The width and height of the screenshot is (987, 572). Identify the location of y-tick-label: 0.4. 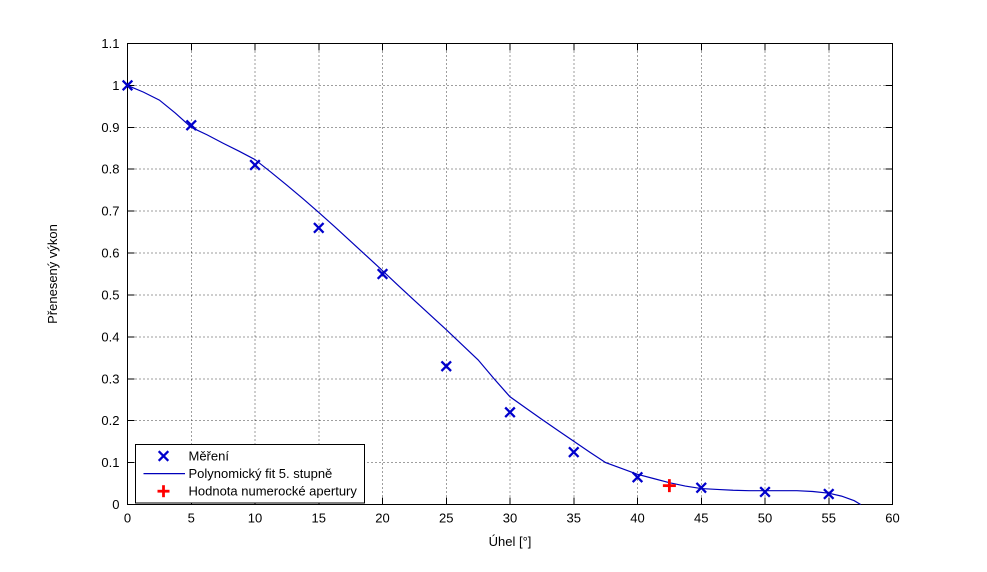
(110, 336).